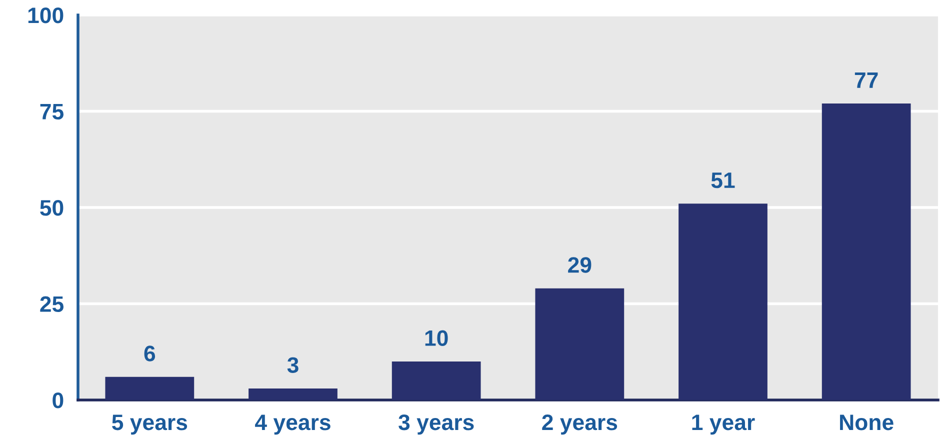 The height and width of the screenshot is (448, 940). What do you see at coordinates (723, 180) in the screenshot?
I see `data-label: 51` at bounding box center [723, 180].